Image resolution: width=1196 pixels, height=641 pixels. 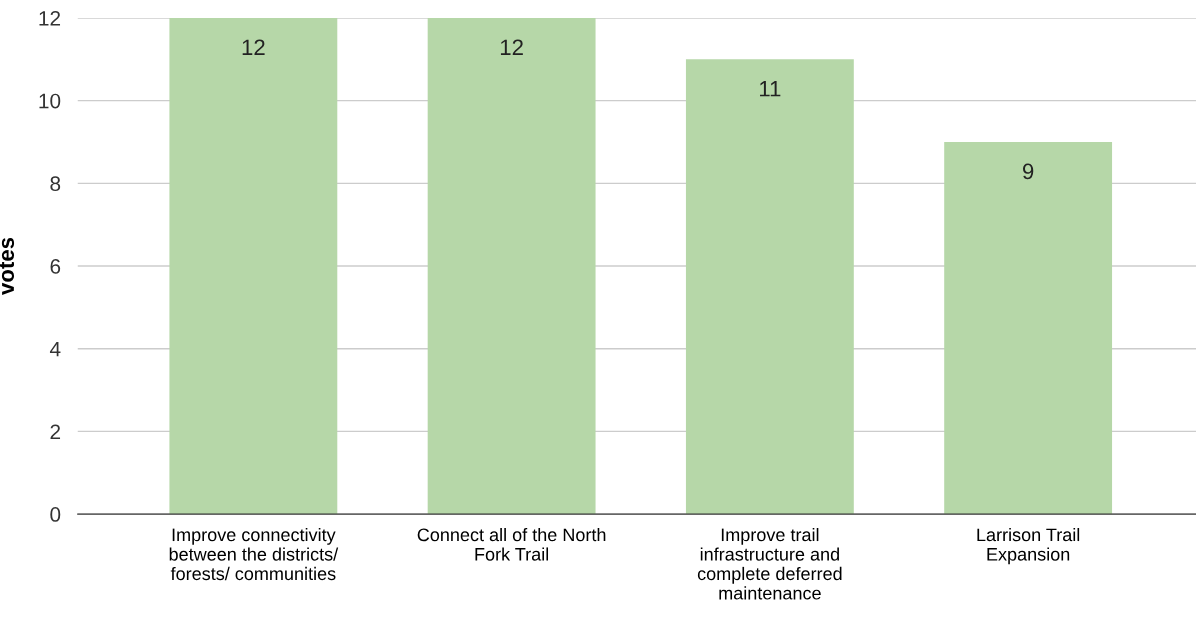 What do you see at coordinates (254, 554) in the screenshot?
I see `x-tick-label: Improve connectivity between the districts/ forests/ communities` at bounding box center [254, 554].